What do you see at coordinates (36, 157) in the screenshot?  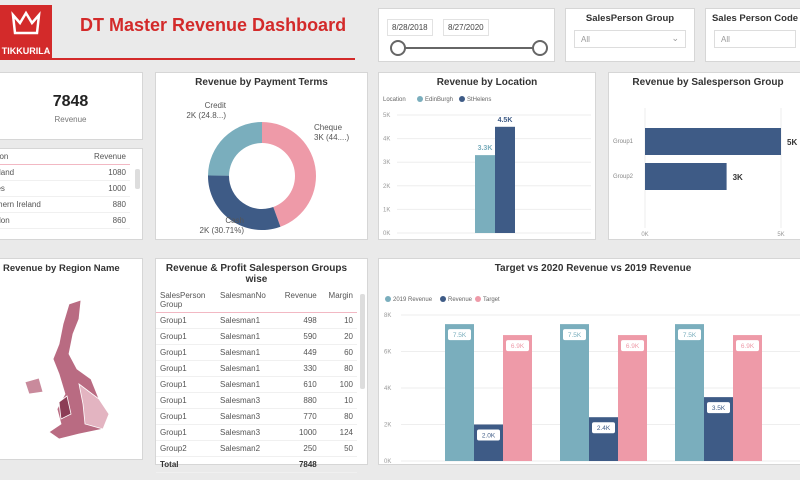 I see `col-region: Region` at bounding box center [36, 157].